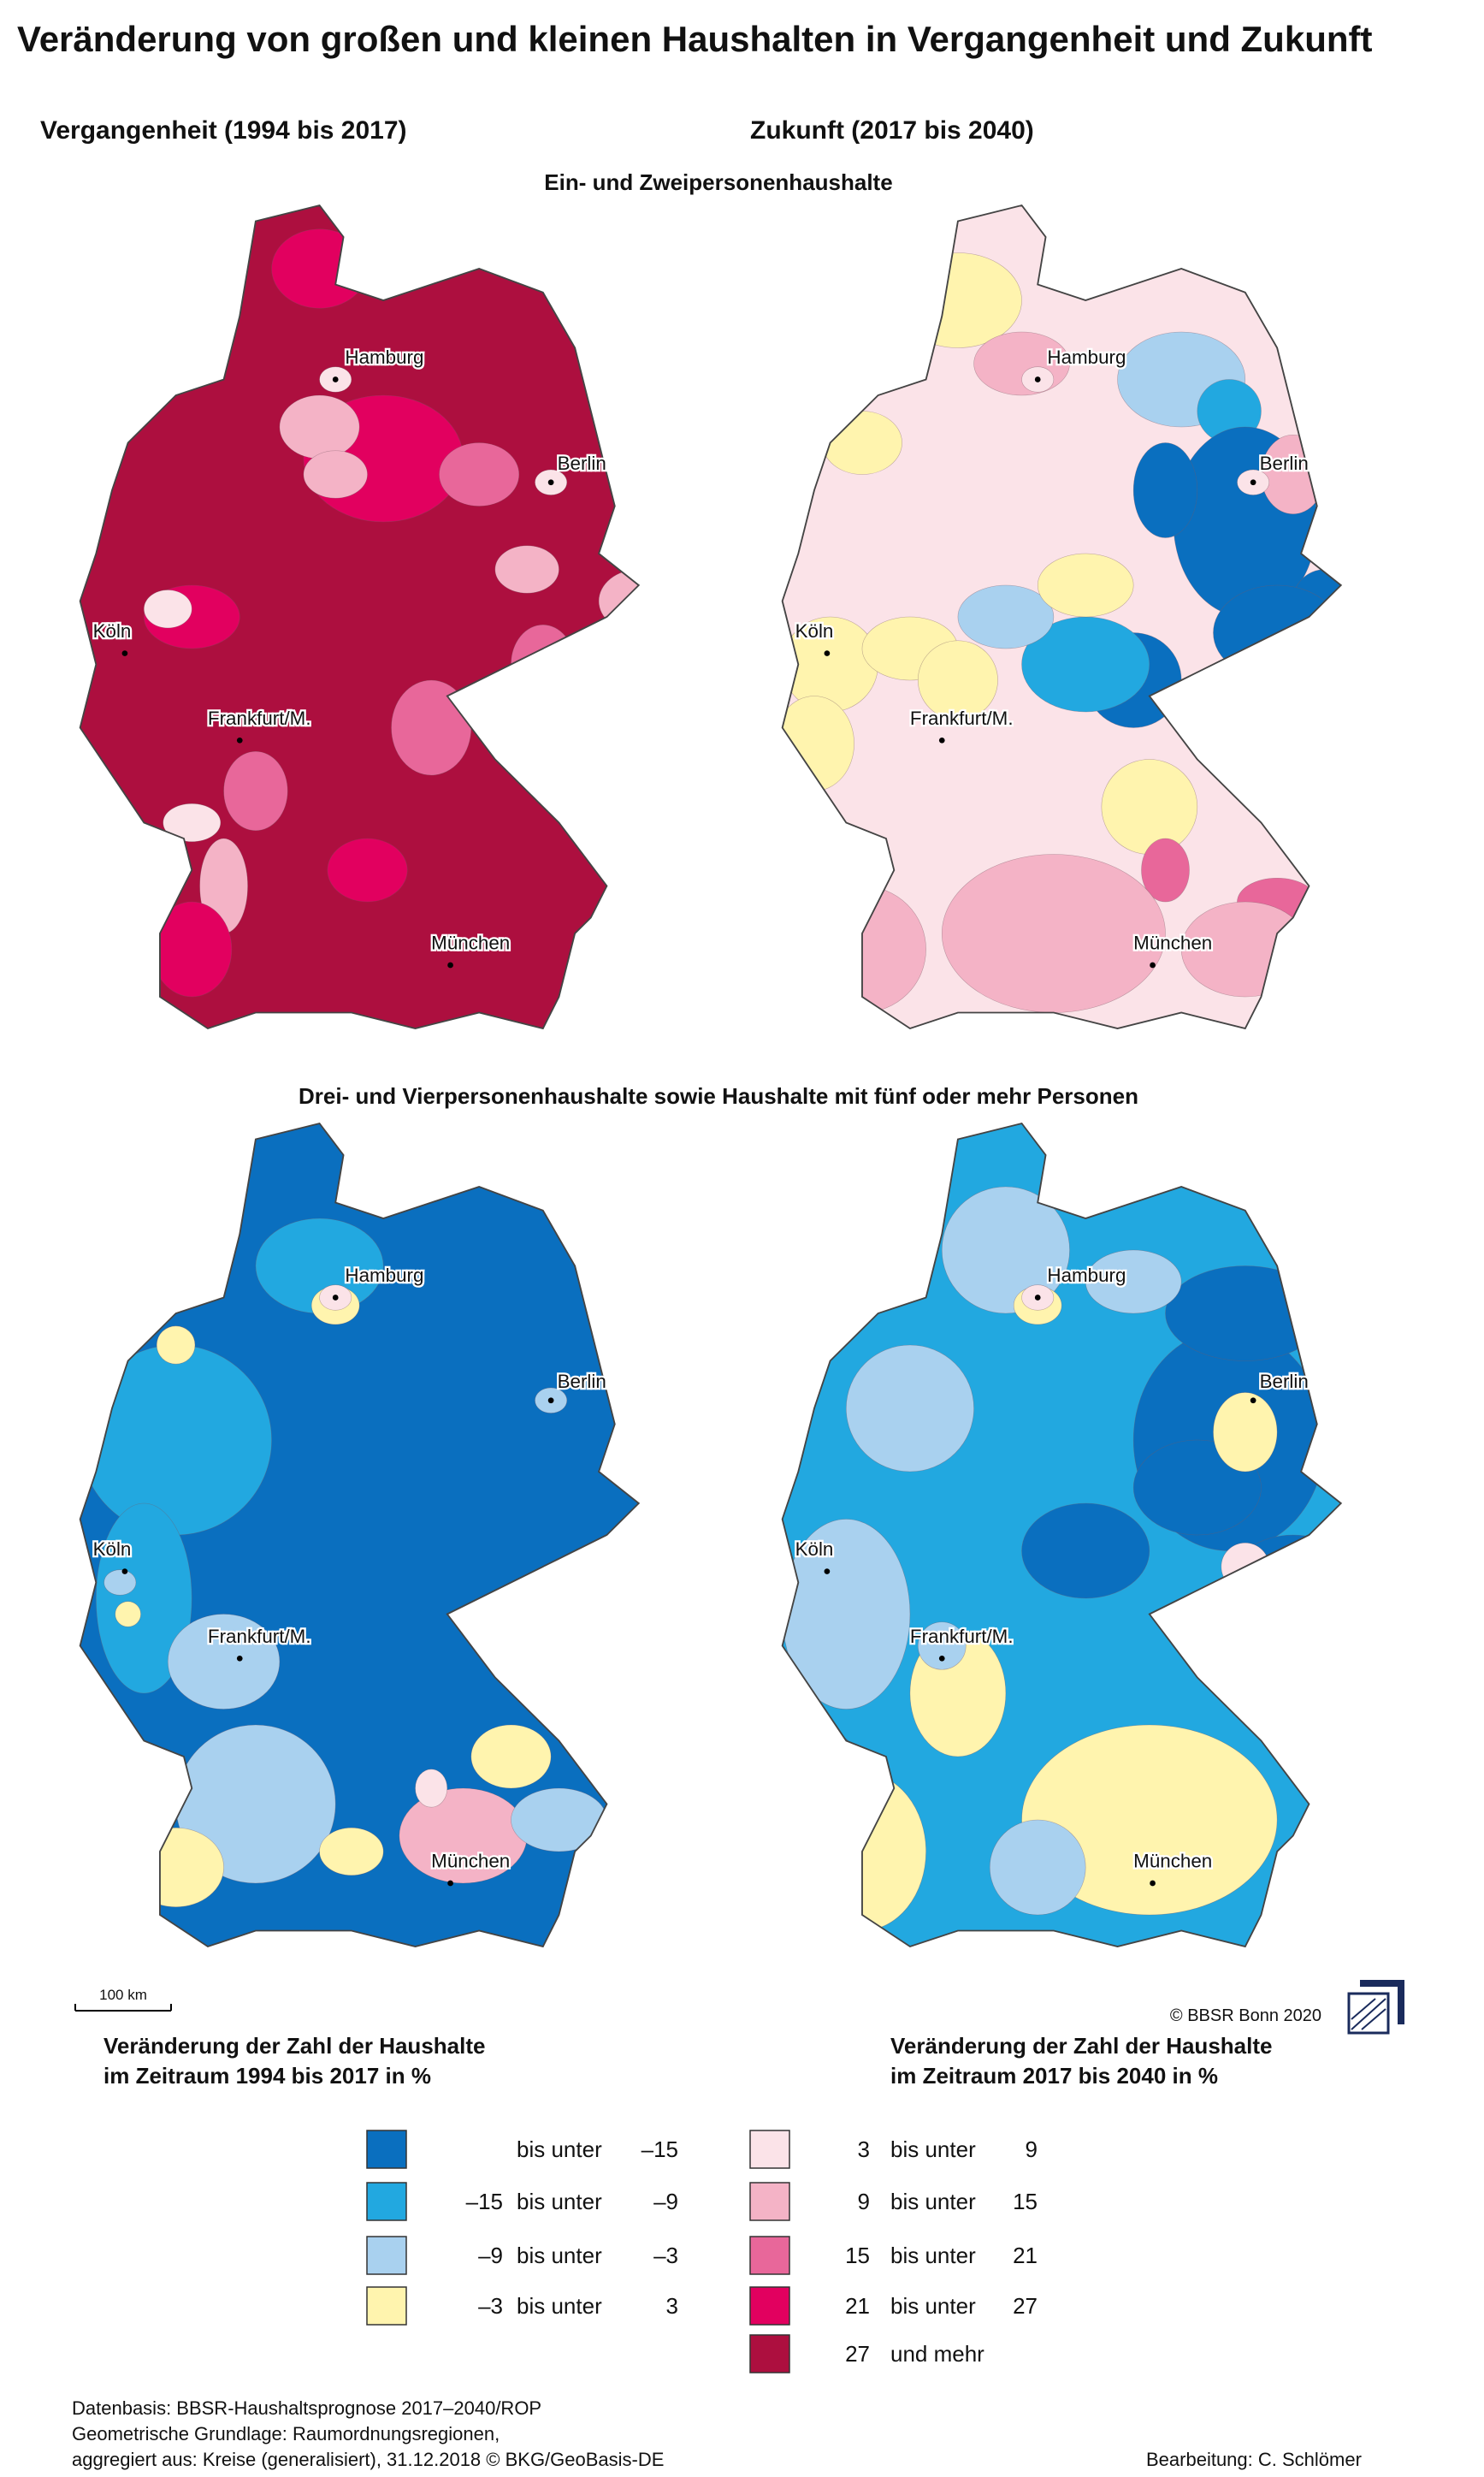 The width and height of the screenshot is (1484, 2477). What do you see at coordinates (1245, 2015) in the screenshot?
I see `copyright: © BBSR Bonn 2020` at bounding box center [1245, 2015].